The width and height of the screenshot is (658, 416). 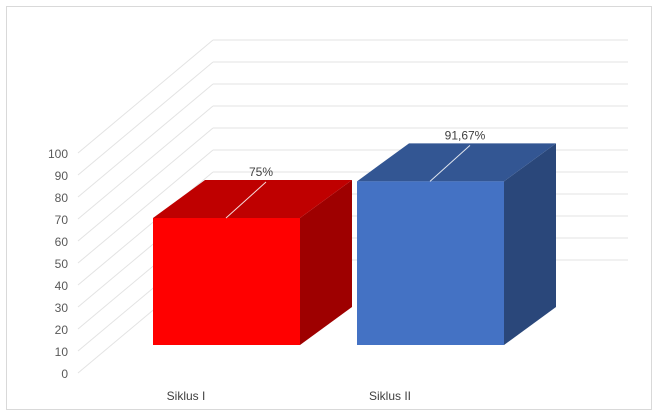 I want to click on y-axis: 0 10 20 30 40 50 60 70 80 90 100, so click(x=58, y=264).